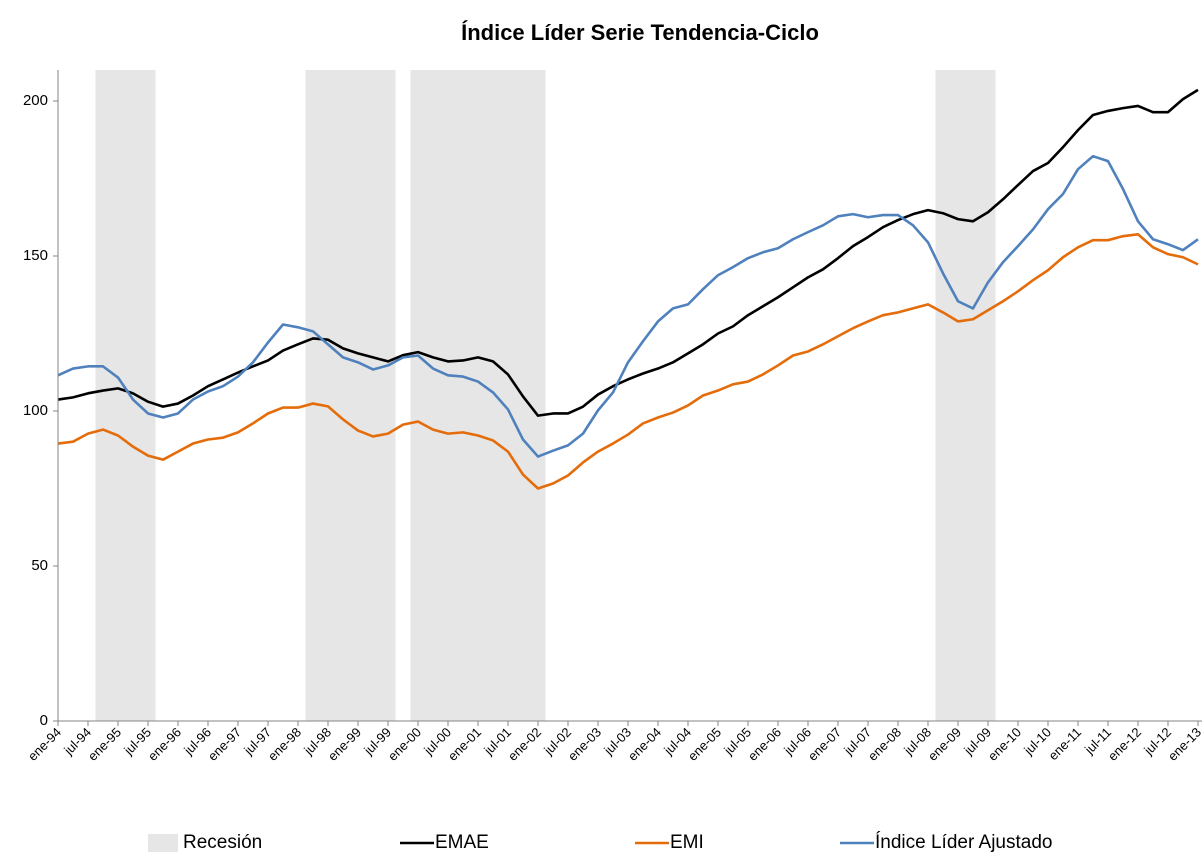 Image resolution: width=1202 pixels, height=856 pixels. Describe the element at coordinates (35, 255) in the screenshot. I see `y-tick-label: 150` at that location.